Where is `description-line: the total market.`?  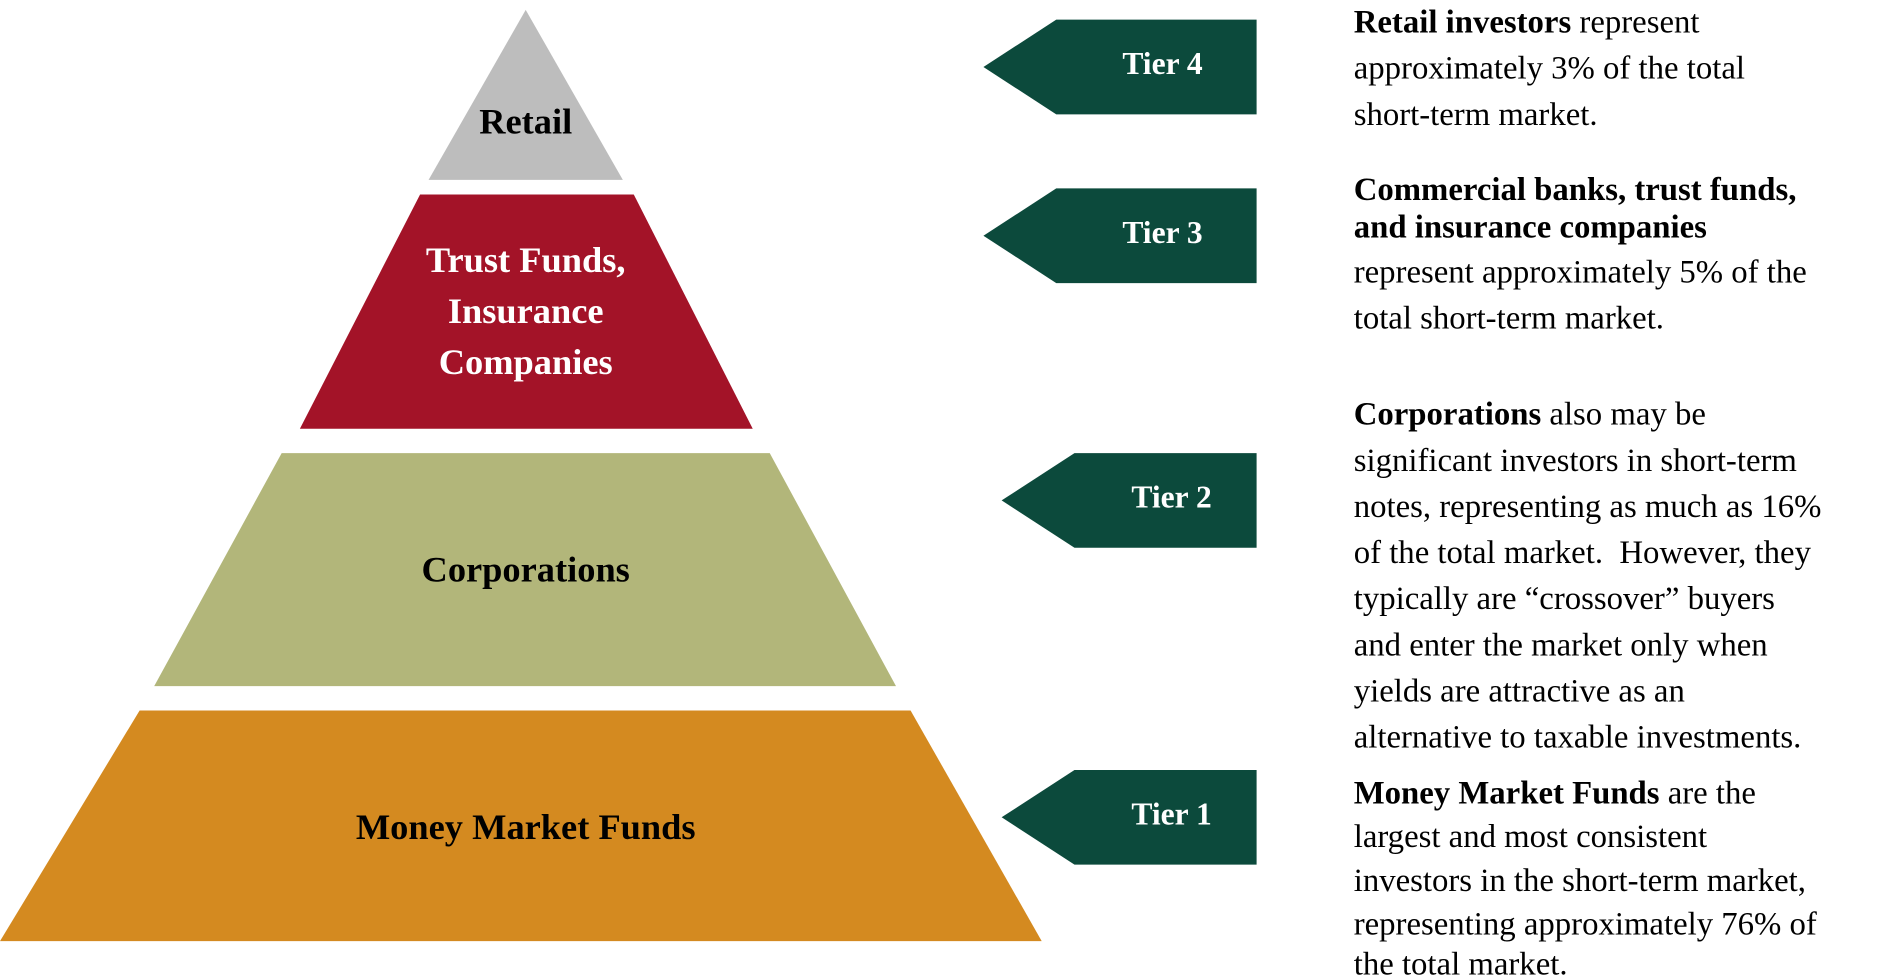
description-line: the total market. is located at coordinates (1461, 962).